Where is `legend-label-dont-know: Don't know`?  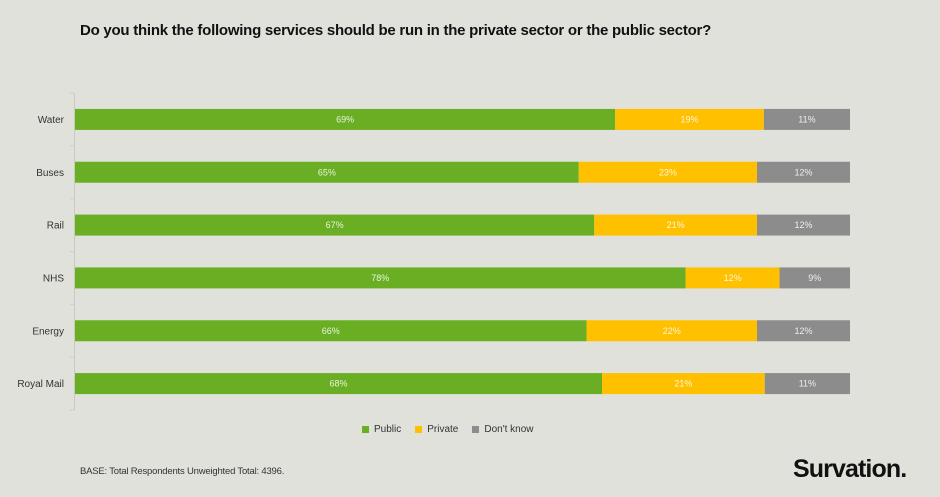
legend-label-dont-know: Don't know is located at coordinates (509, 429).